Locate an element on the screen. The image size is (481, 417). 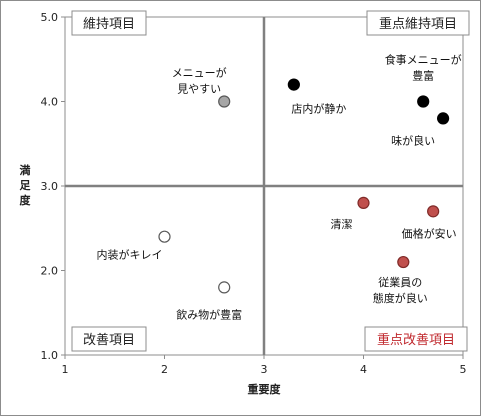
quadrant-label-text: 重点改善項目 is located at coordinates (416, 340).